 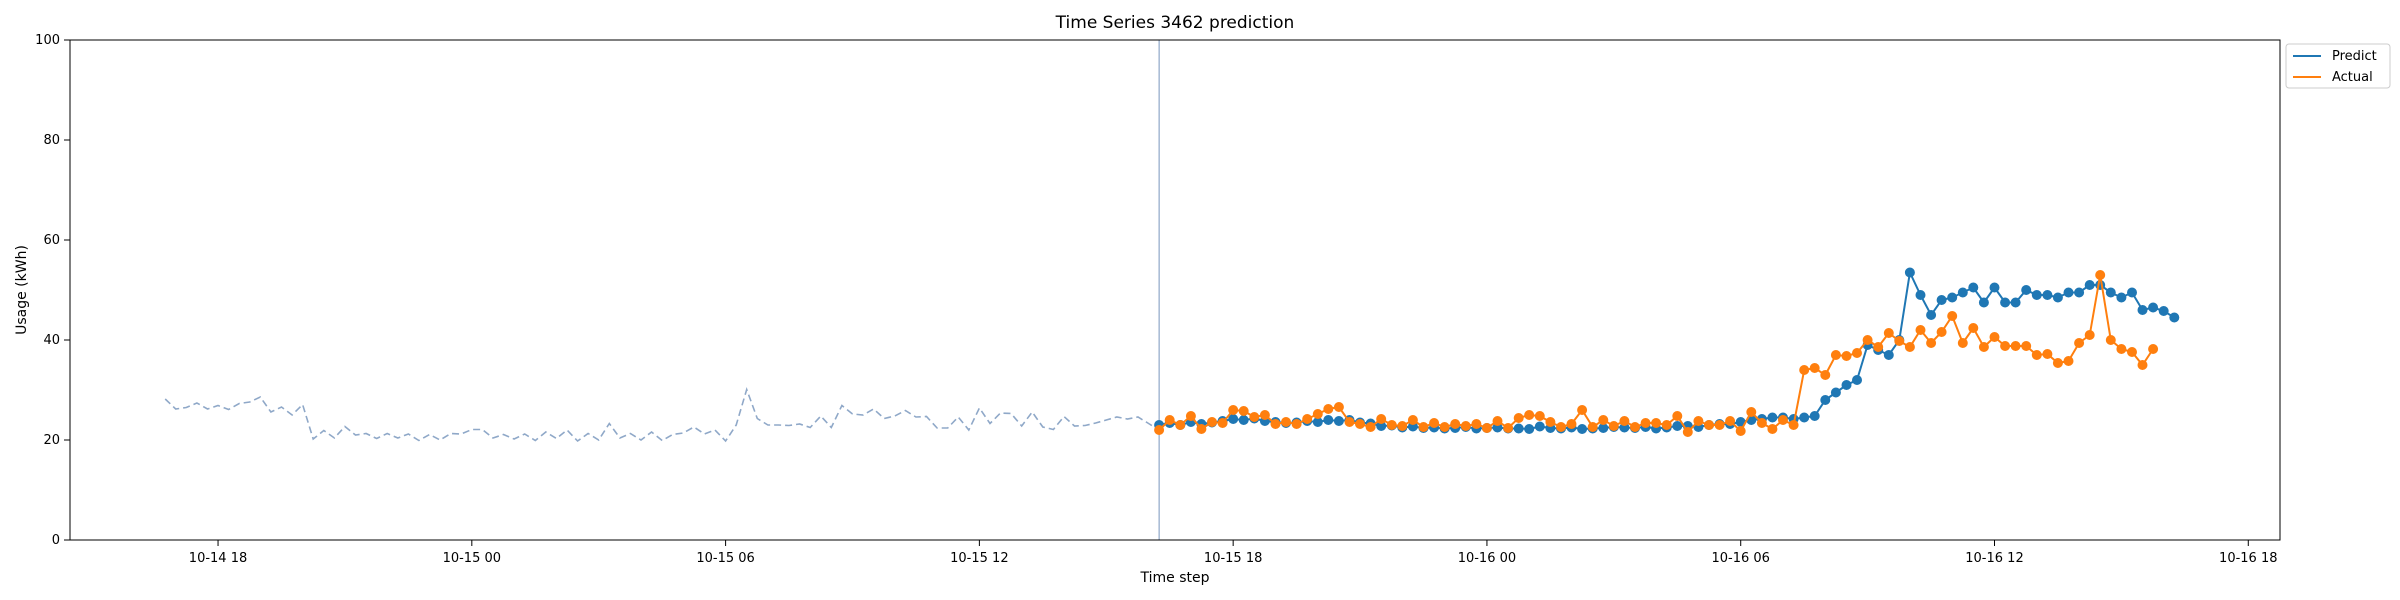 What do you see at coordinates (51, 440) in the screenshot?
I see `y-tick-label: 20` at bounding box center [51, 440].